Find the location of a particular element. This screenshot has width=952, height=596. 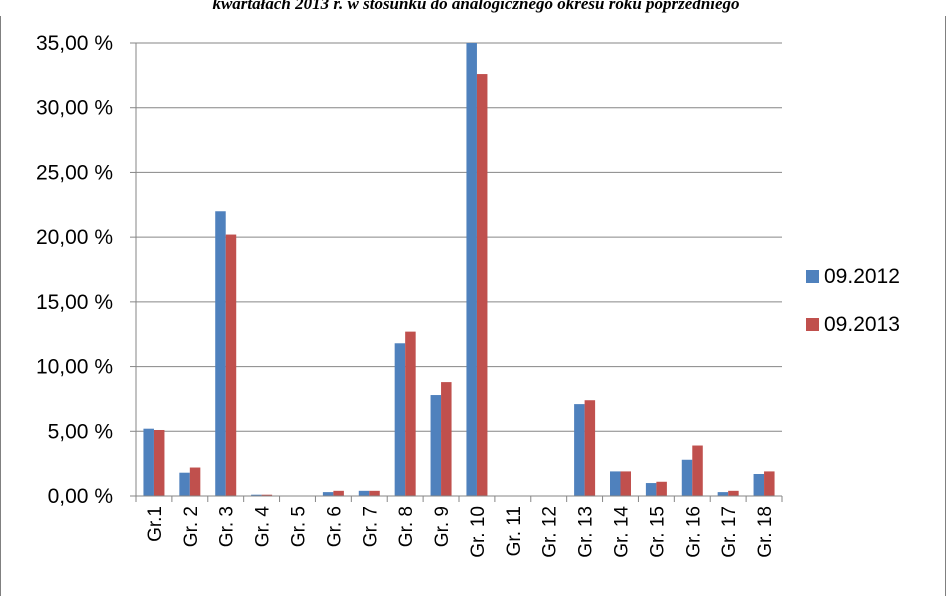

x-tick-label: Gr. 7 is located at coordinates (370, 526).